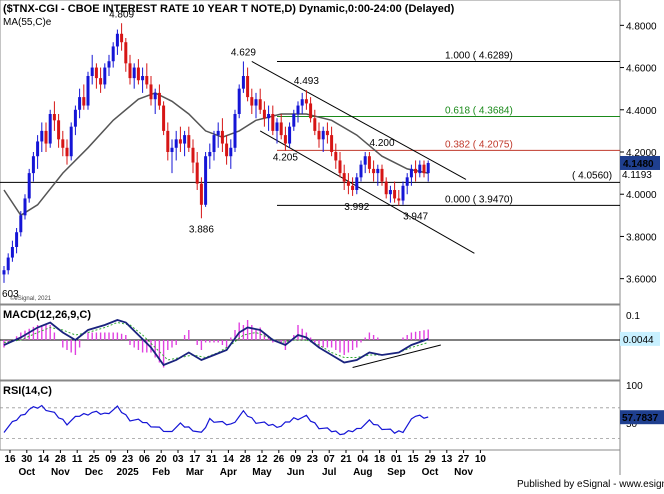 The image size is (664, 494). Describe the element at coordinates (481, 459) in the screenshot. I see `x-tick-label: 10` at that location.